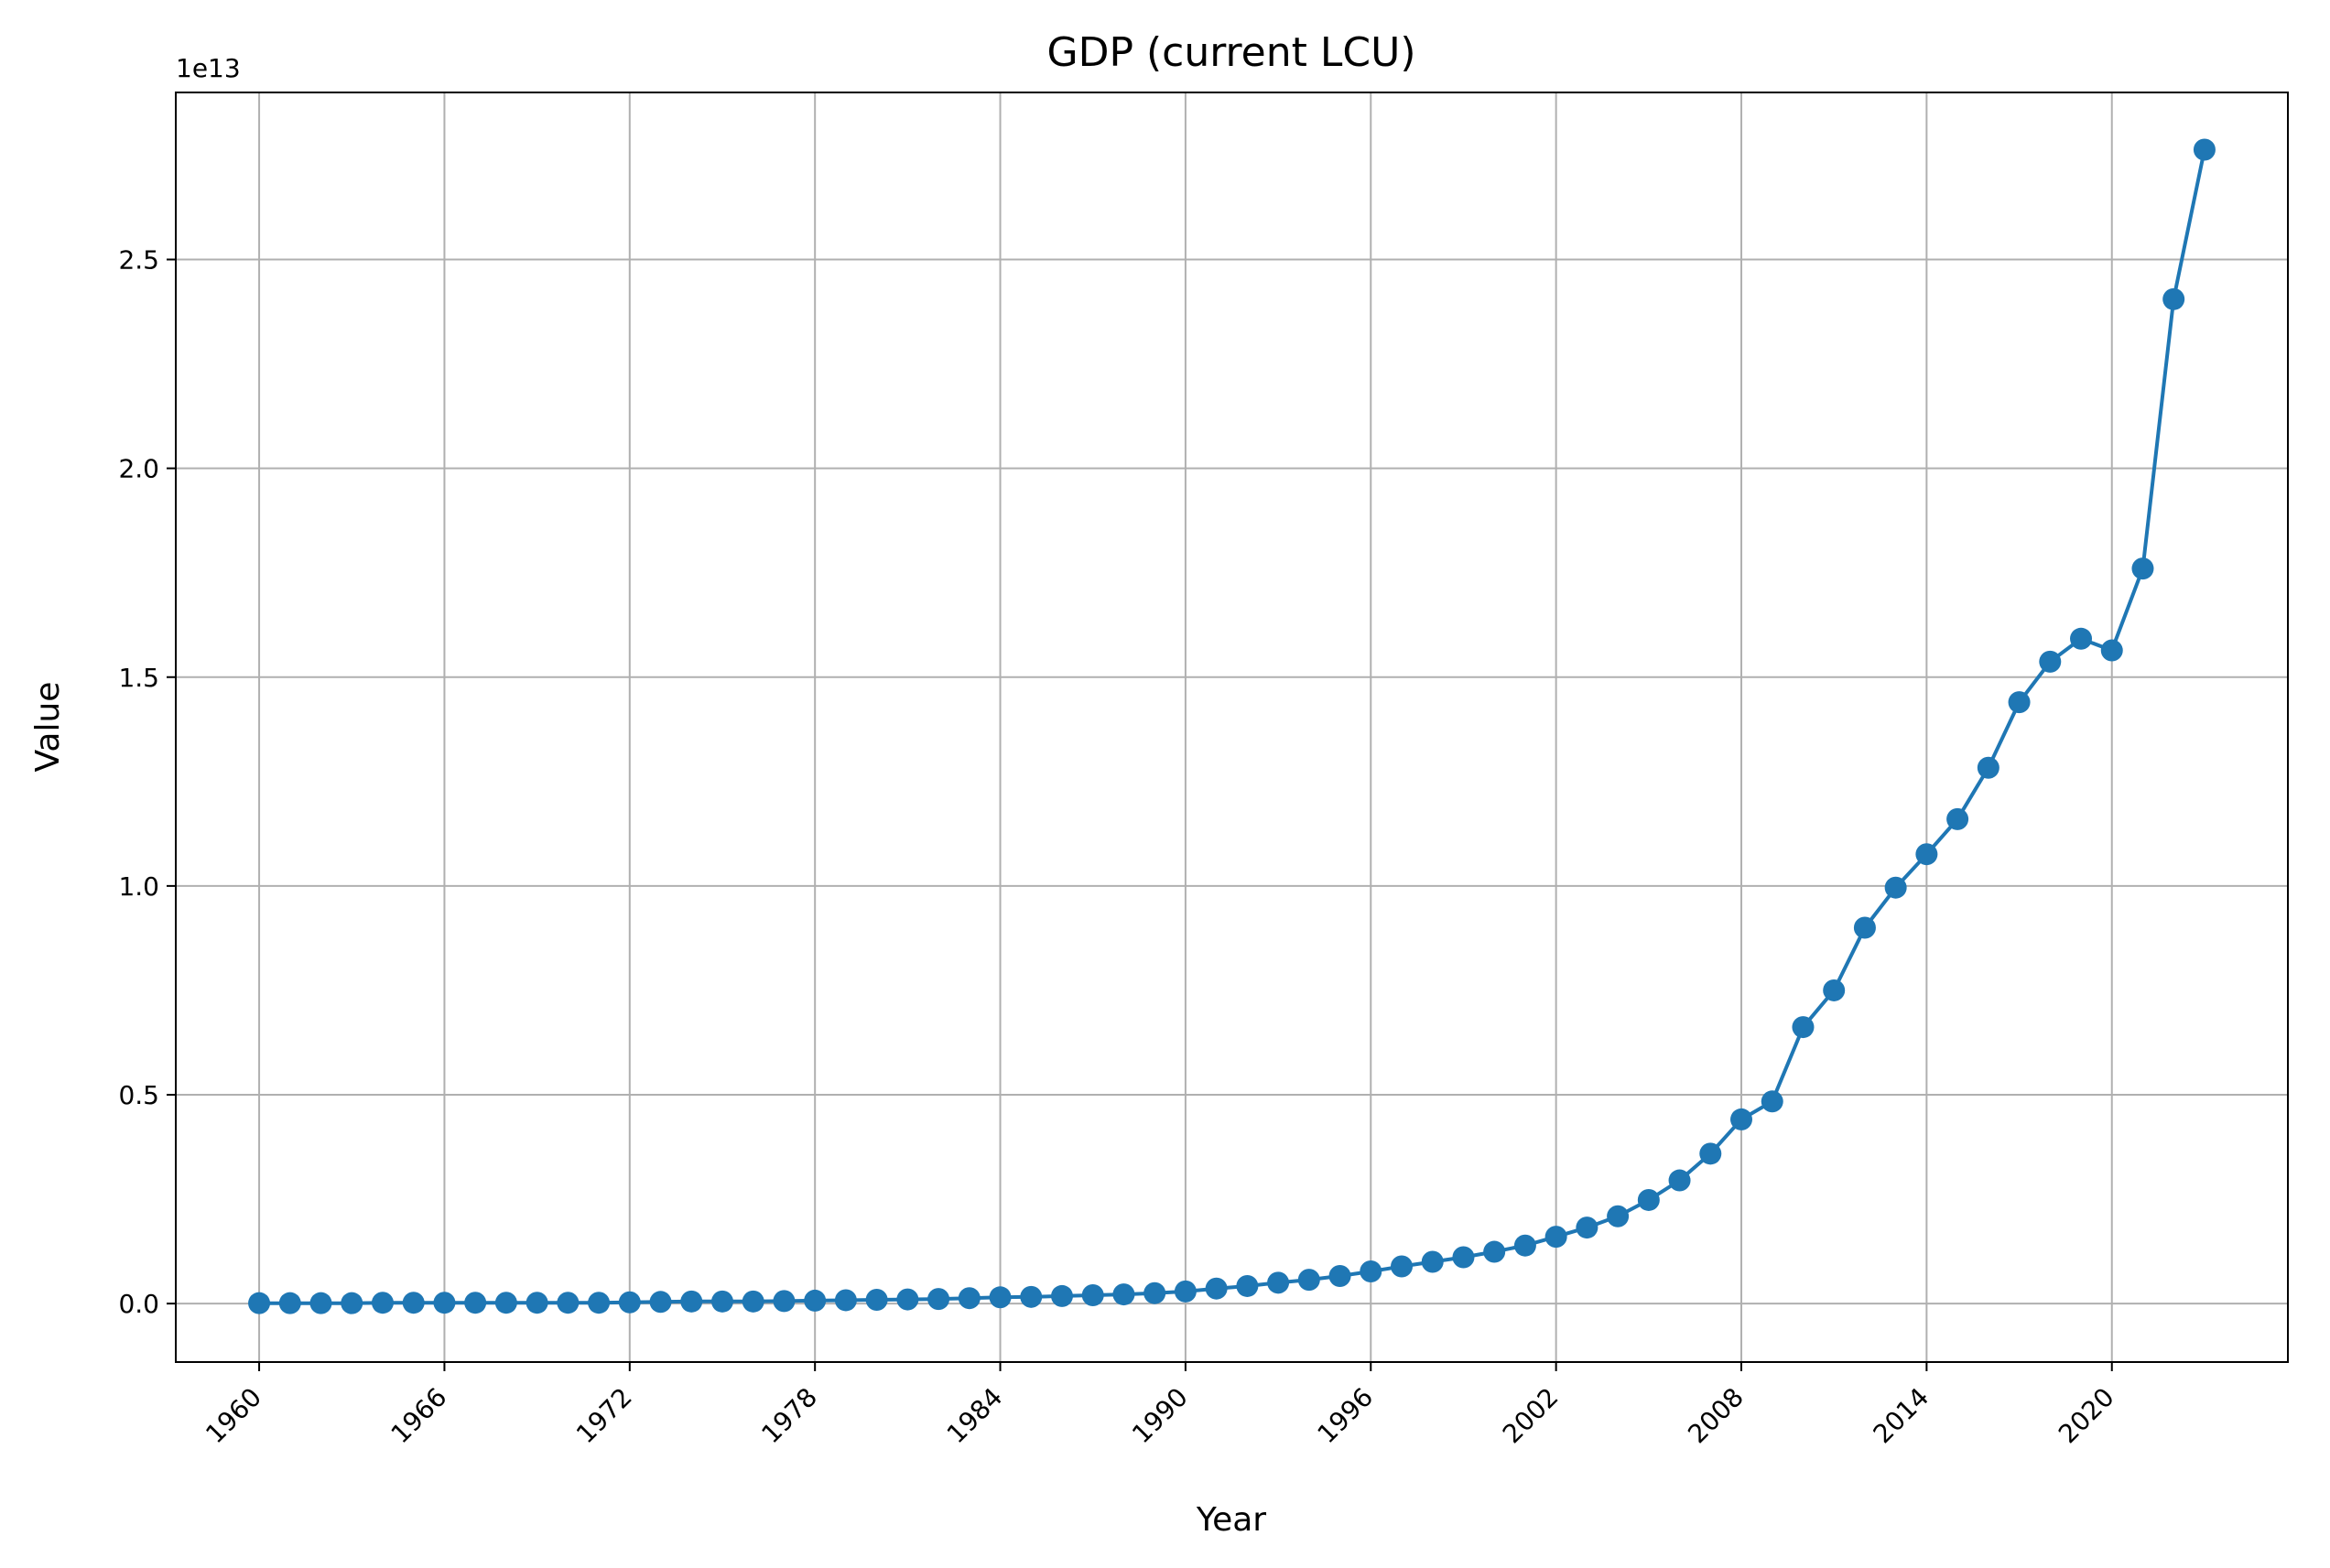 The height and width of the screenshot is (1568, 2330). Describe the element at coordinates (1231, 1520) in the screenshot. I see `x-axis-title: Year` at that location.